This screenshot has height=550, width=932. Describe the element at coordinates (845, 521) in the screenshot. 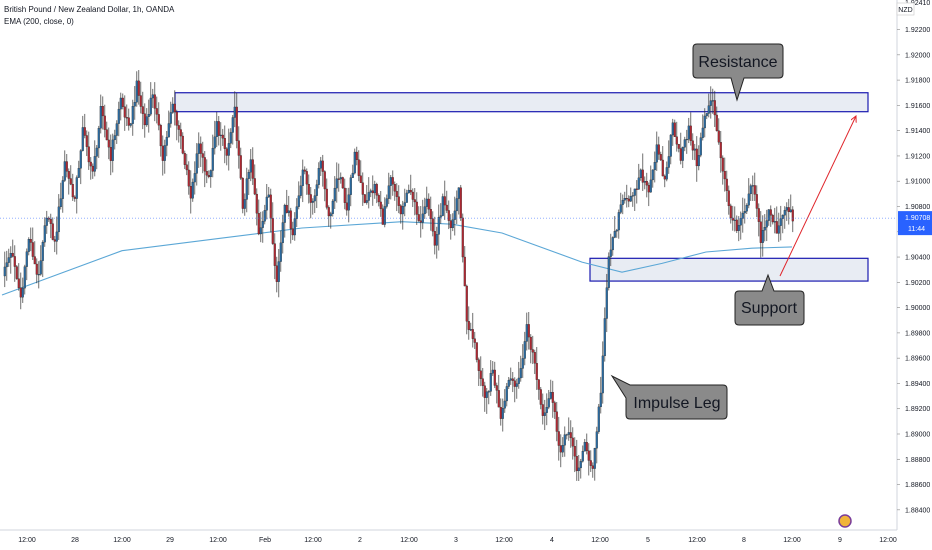

I see `logo-icon` at that location.